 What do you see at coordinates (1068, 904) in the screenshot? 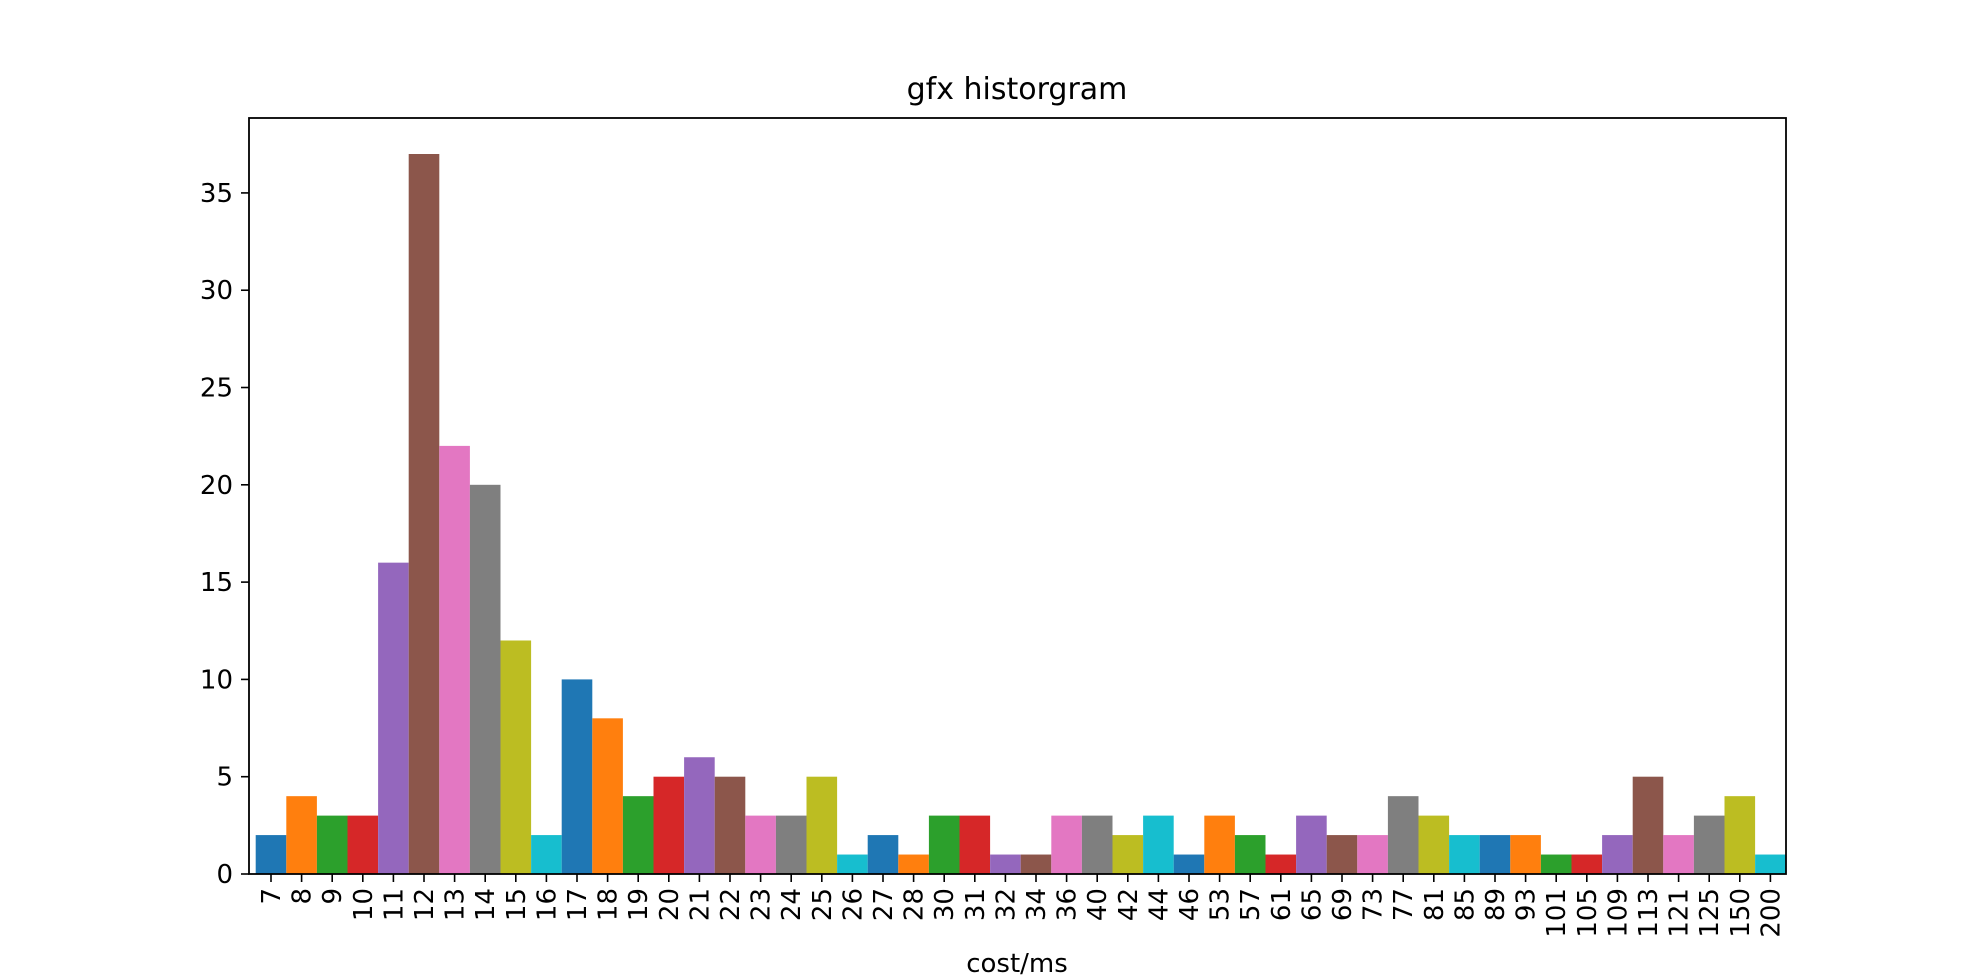
I see `x-tick-label: 36` at bounding box center [1068, 904].